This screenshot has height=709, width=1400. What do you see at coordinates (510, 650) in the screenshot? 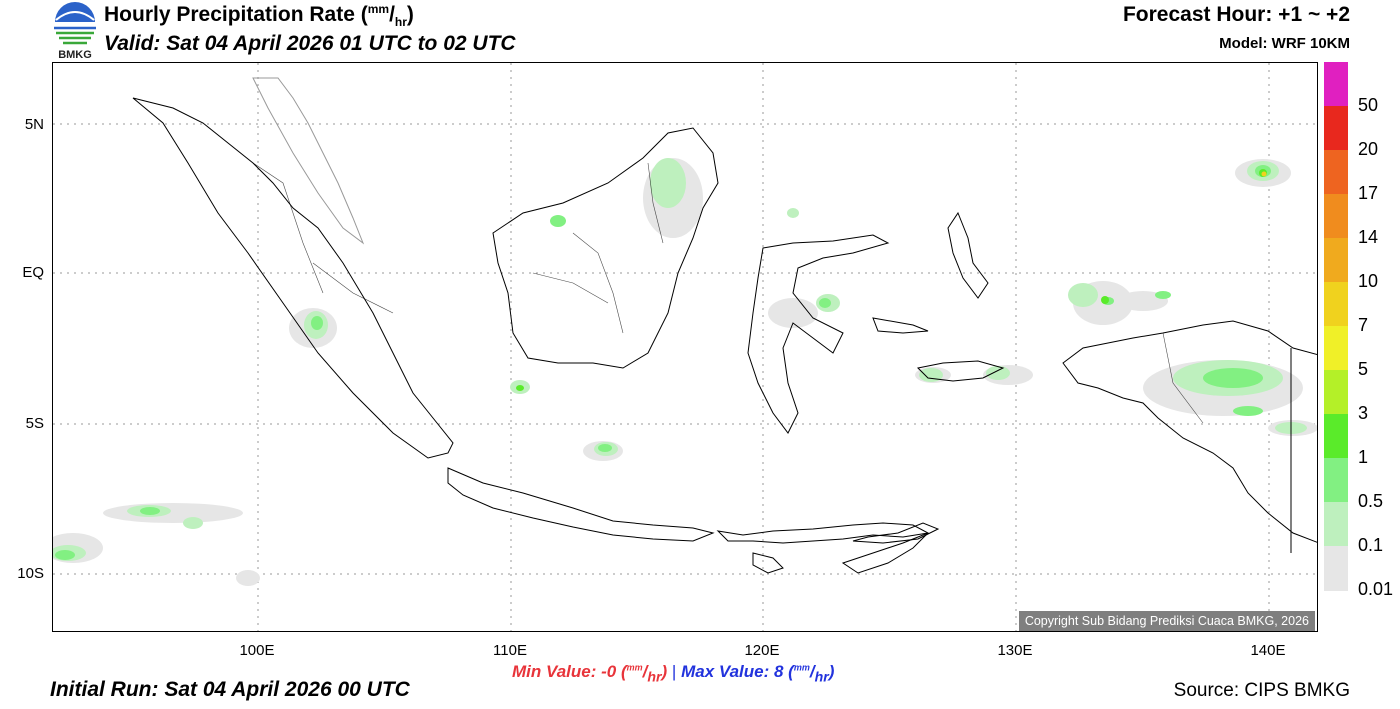
I see `lon-label-110e: 110E` at bounding box center [510, 650].